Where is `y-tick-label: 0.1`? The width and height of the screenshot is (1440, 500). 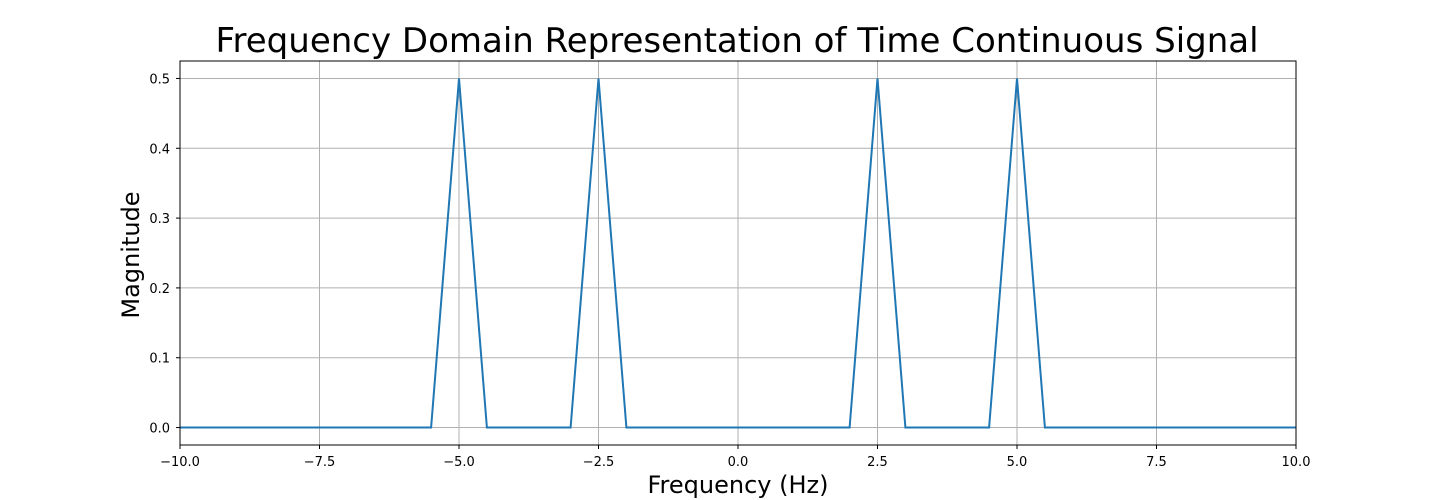 y-tick-label: 0.1 is located at coordinates (159, 359).